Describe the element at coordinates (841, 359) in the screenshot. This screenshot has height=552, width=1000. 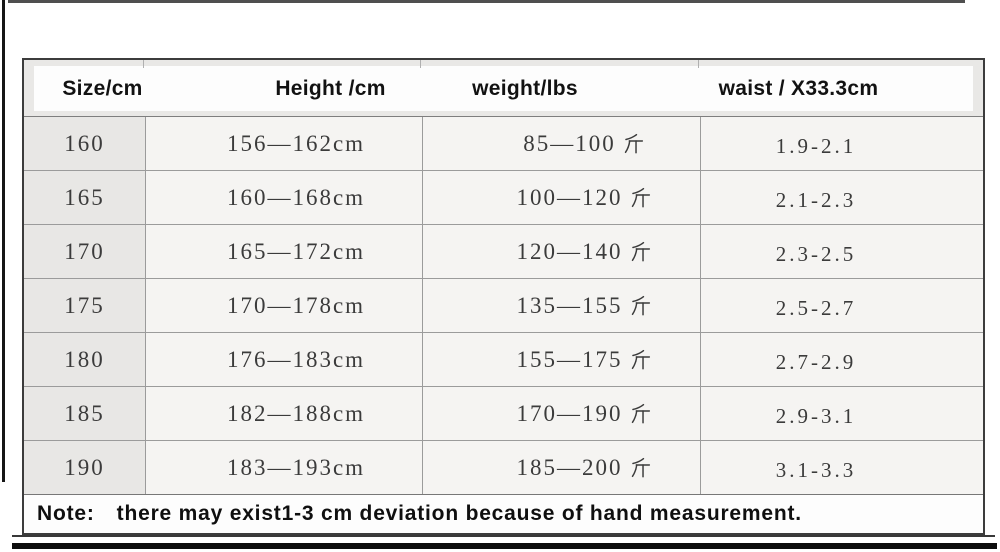
I see `waist-cell: 2.7-2.9` at that location.